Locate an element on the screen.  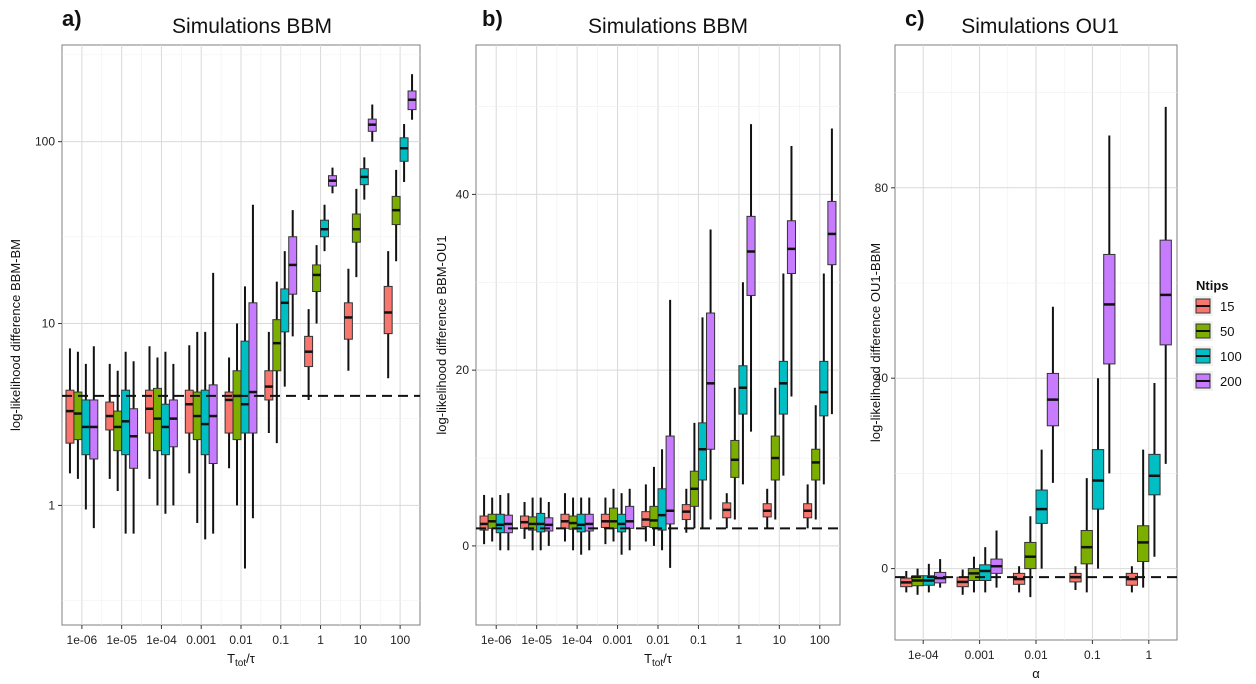
box-a-0.1-100 is located at coordinates (285, 319).